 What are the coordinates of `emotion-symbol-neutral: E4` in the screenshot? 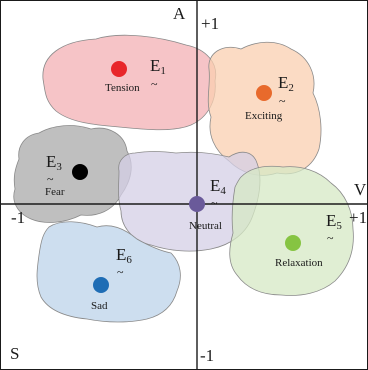 It's located at (218, 186).